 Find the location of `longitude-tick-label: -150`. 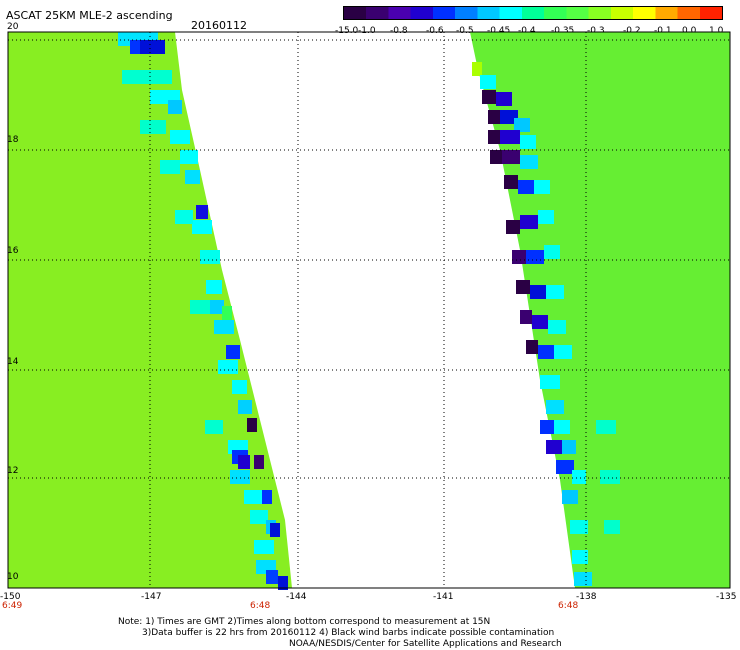

longitude-tick-label: -150 is located at coordinates (10, 597).